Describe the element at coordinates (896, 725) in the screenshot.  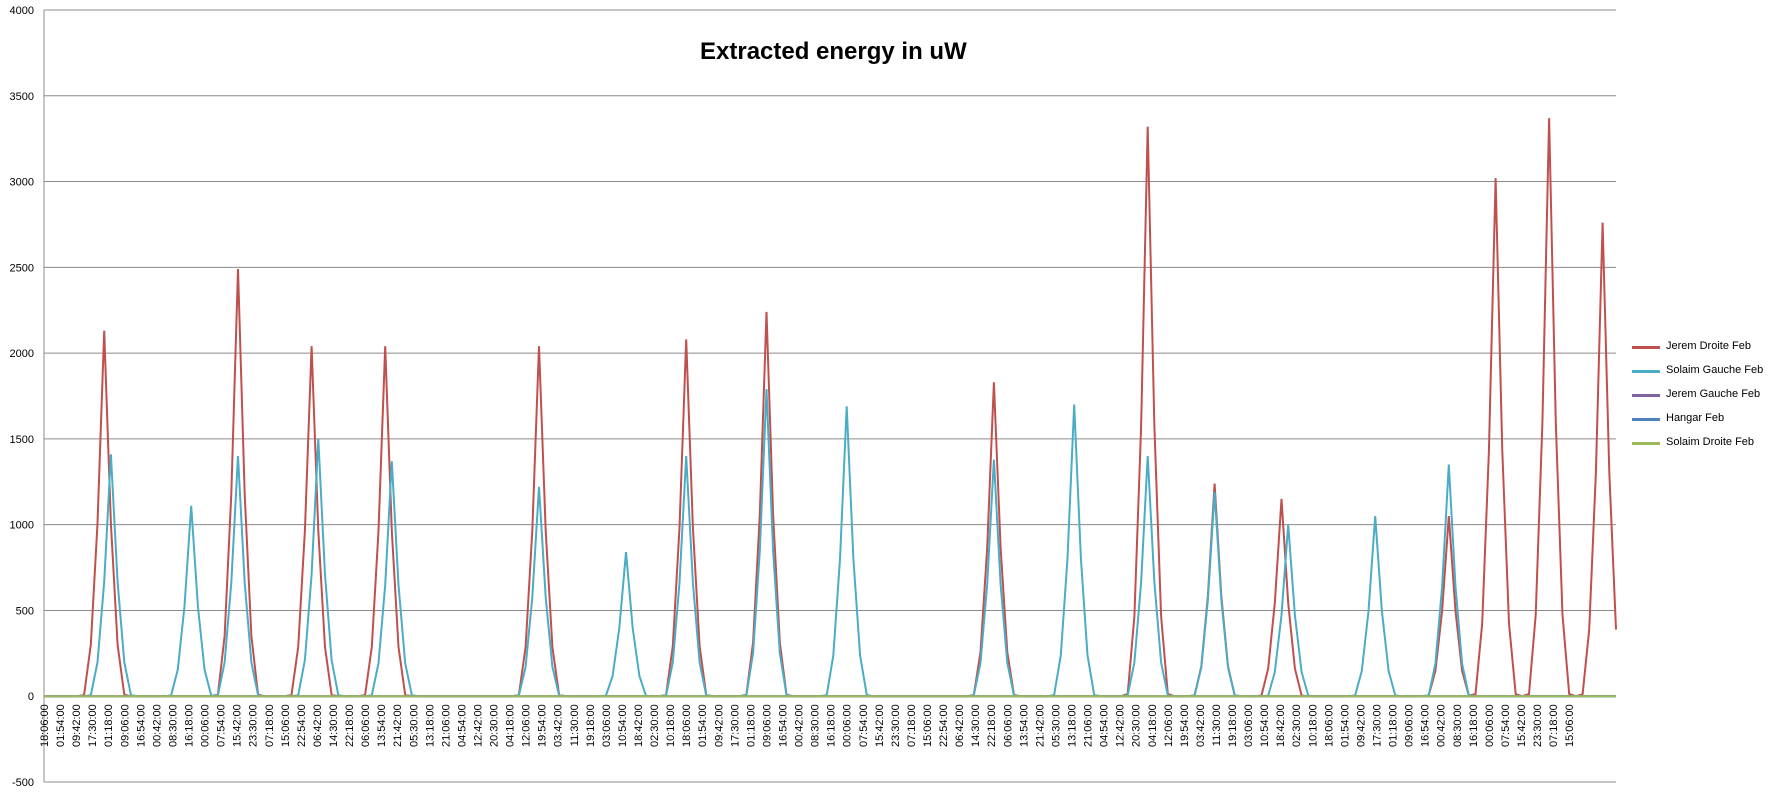
I see `x-tick-label: 23:30:00` at that location.